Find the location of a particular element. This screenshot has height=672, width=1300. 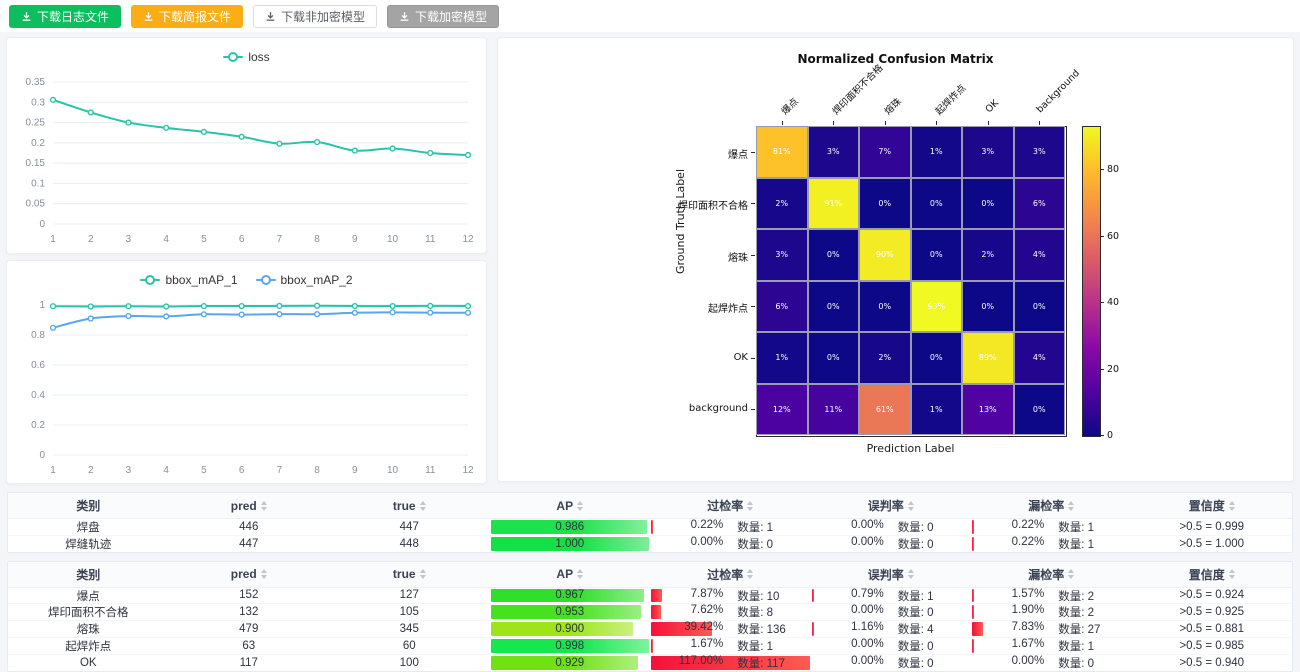

column-header-label: AP is located at coordinates (565, 574).